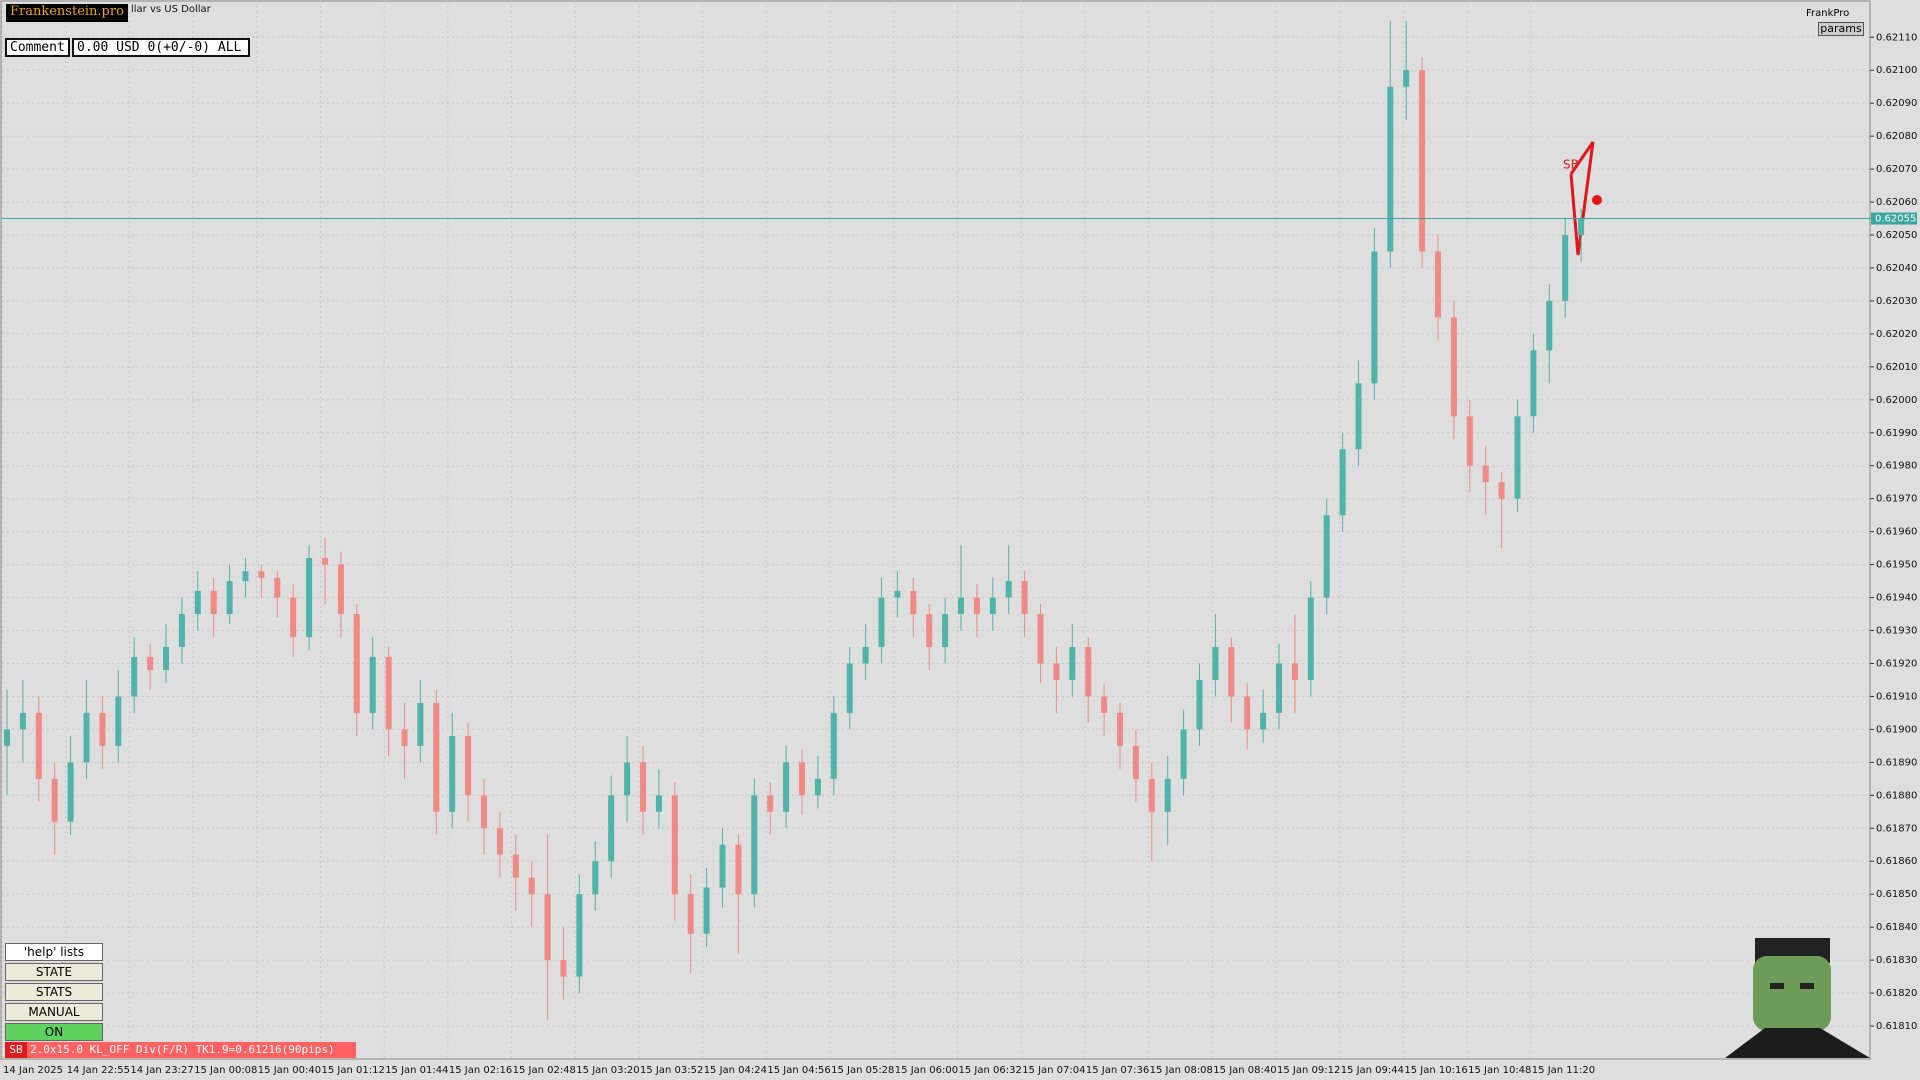 This screenshot has height=1080, width=1920. Describe the element at coordinates (1841, 29) in the screenshot. I see `params-button: params` at that location.